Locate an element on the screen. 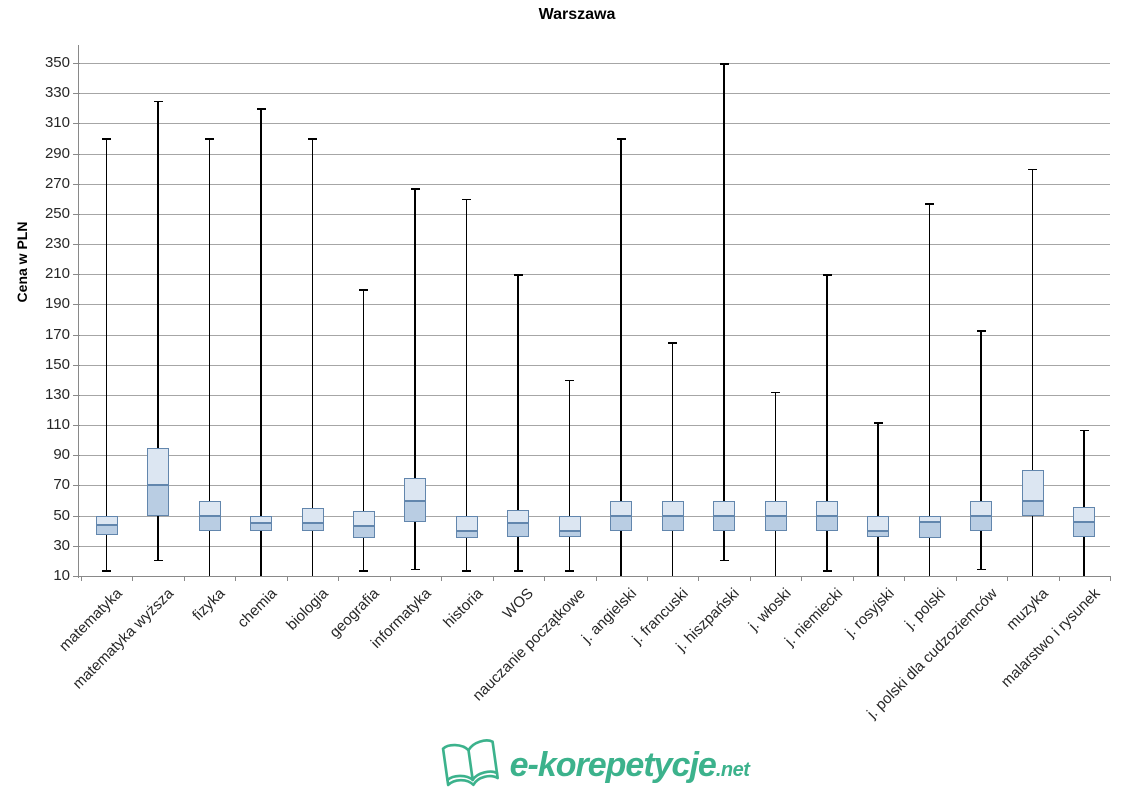 This screenshot has width=1125, height=799. y-axis-label: Cena w PLN is located at coordinates (22, 262).